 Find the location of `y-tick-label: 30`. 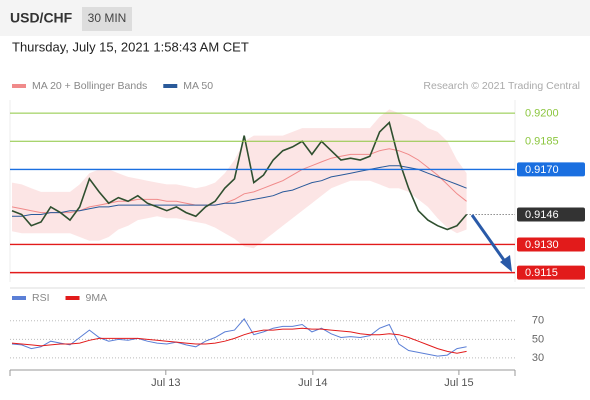

y-tick-label: 30 is located at coordinates (538, 358).